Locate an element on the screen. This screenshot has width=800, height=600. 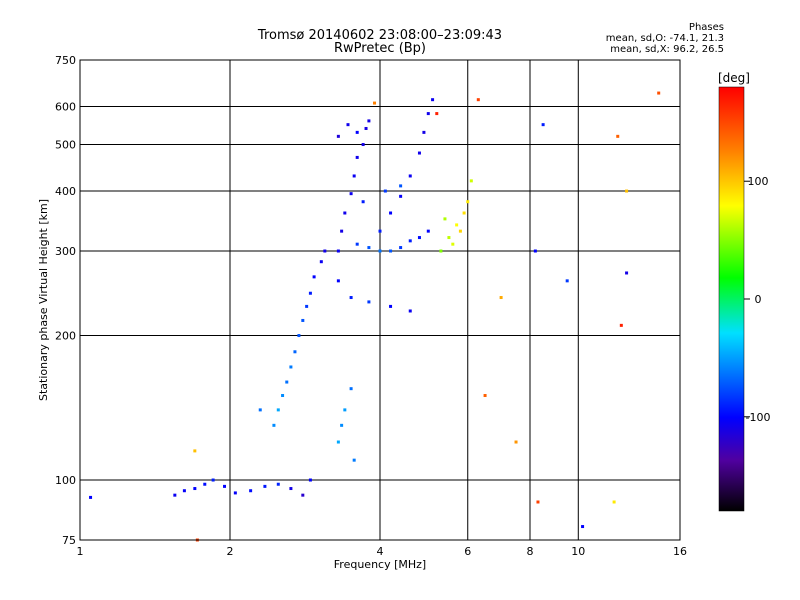
colorbar is located at coordinates (731, 299).